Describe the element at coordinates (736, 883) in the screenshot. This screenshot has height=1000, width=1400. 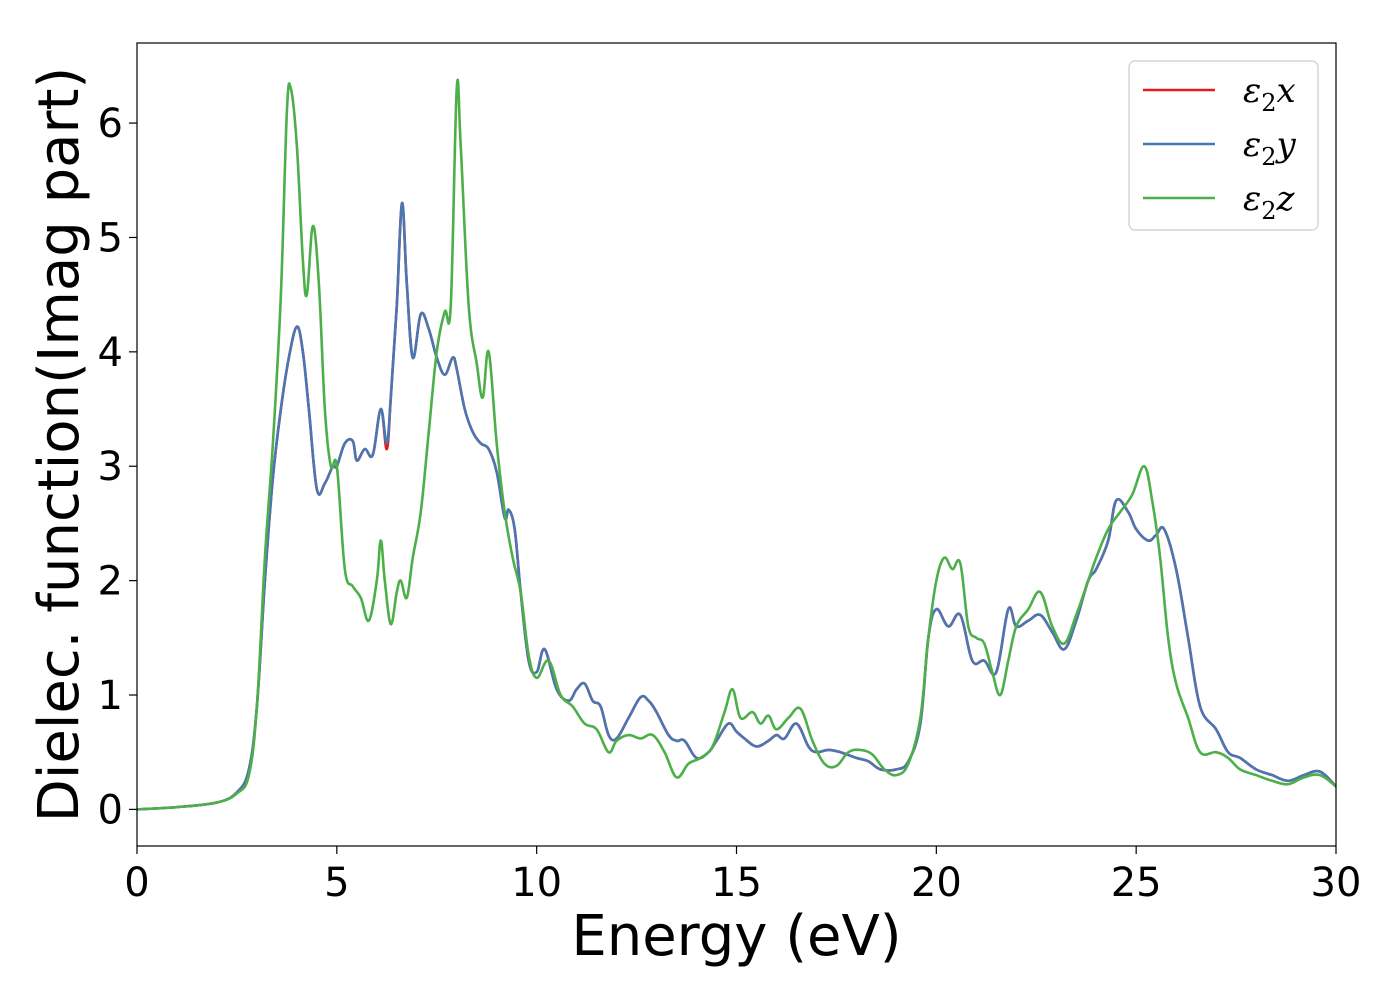
I see `x-tick-label: 15` at that location.